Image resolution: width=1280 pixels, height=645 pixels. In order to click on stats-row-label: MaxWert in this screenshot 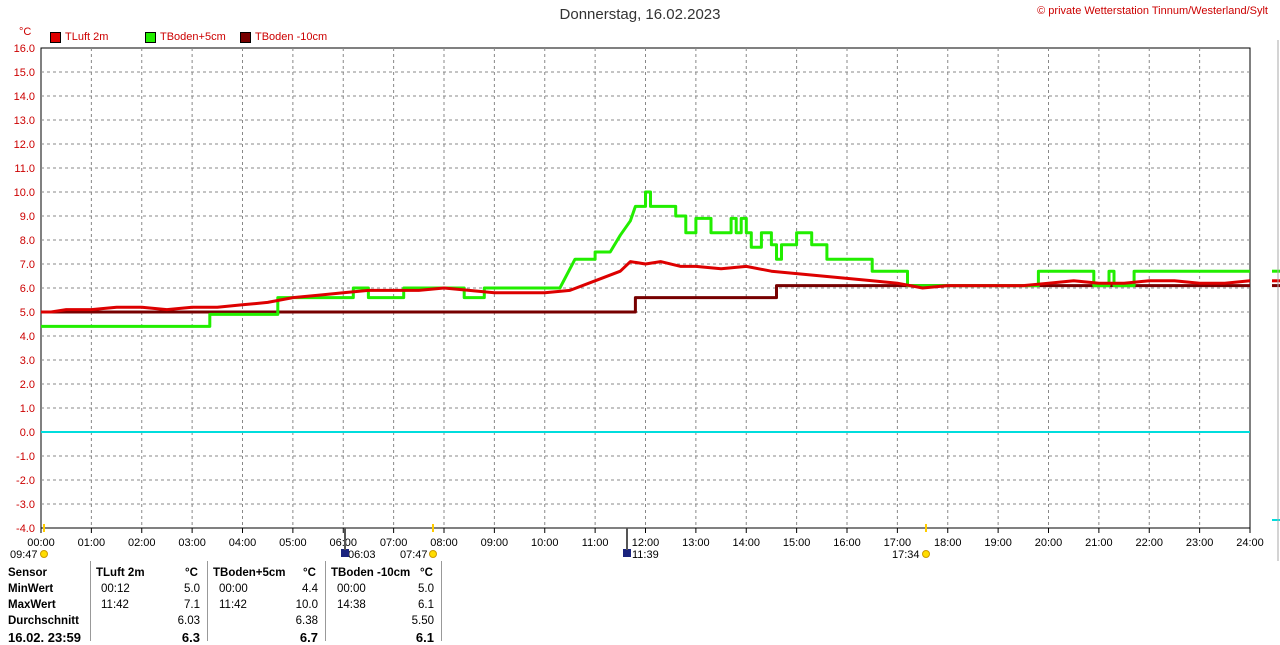, I will do `click(32, 605)`.